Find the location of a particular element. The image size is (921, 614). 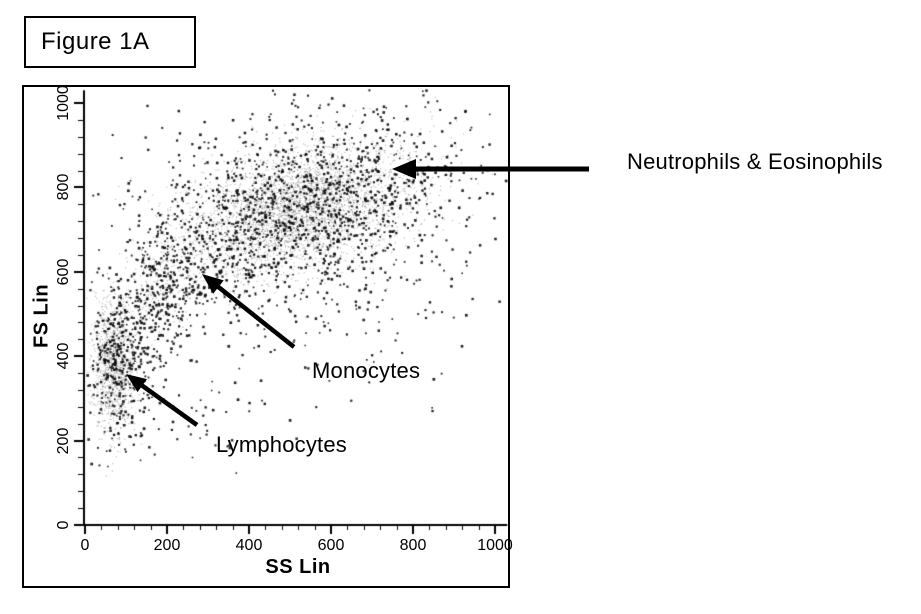

annotation-label-monocytes: Monocytes is located at coordinates (366, 370).